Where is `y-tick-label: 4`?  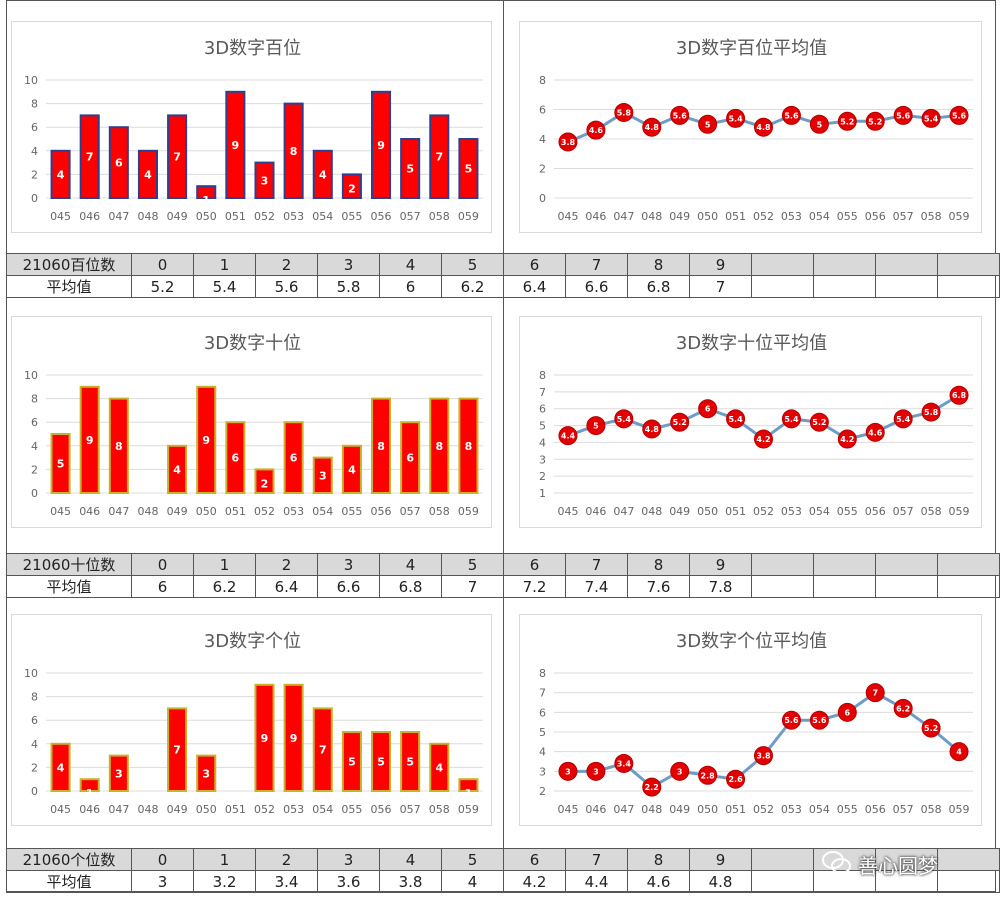 y-tick-label: 4 is located at coordinates (34, 744).